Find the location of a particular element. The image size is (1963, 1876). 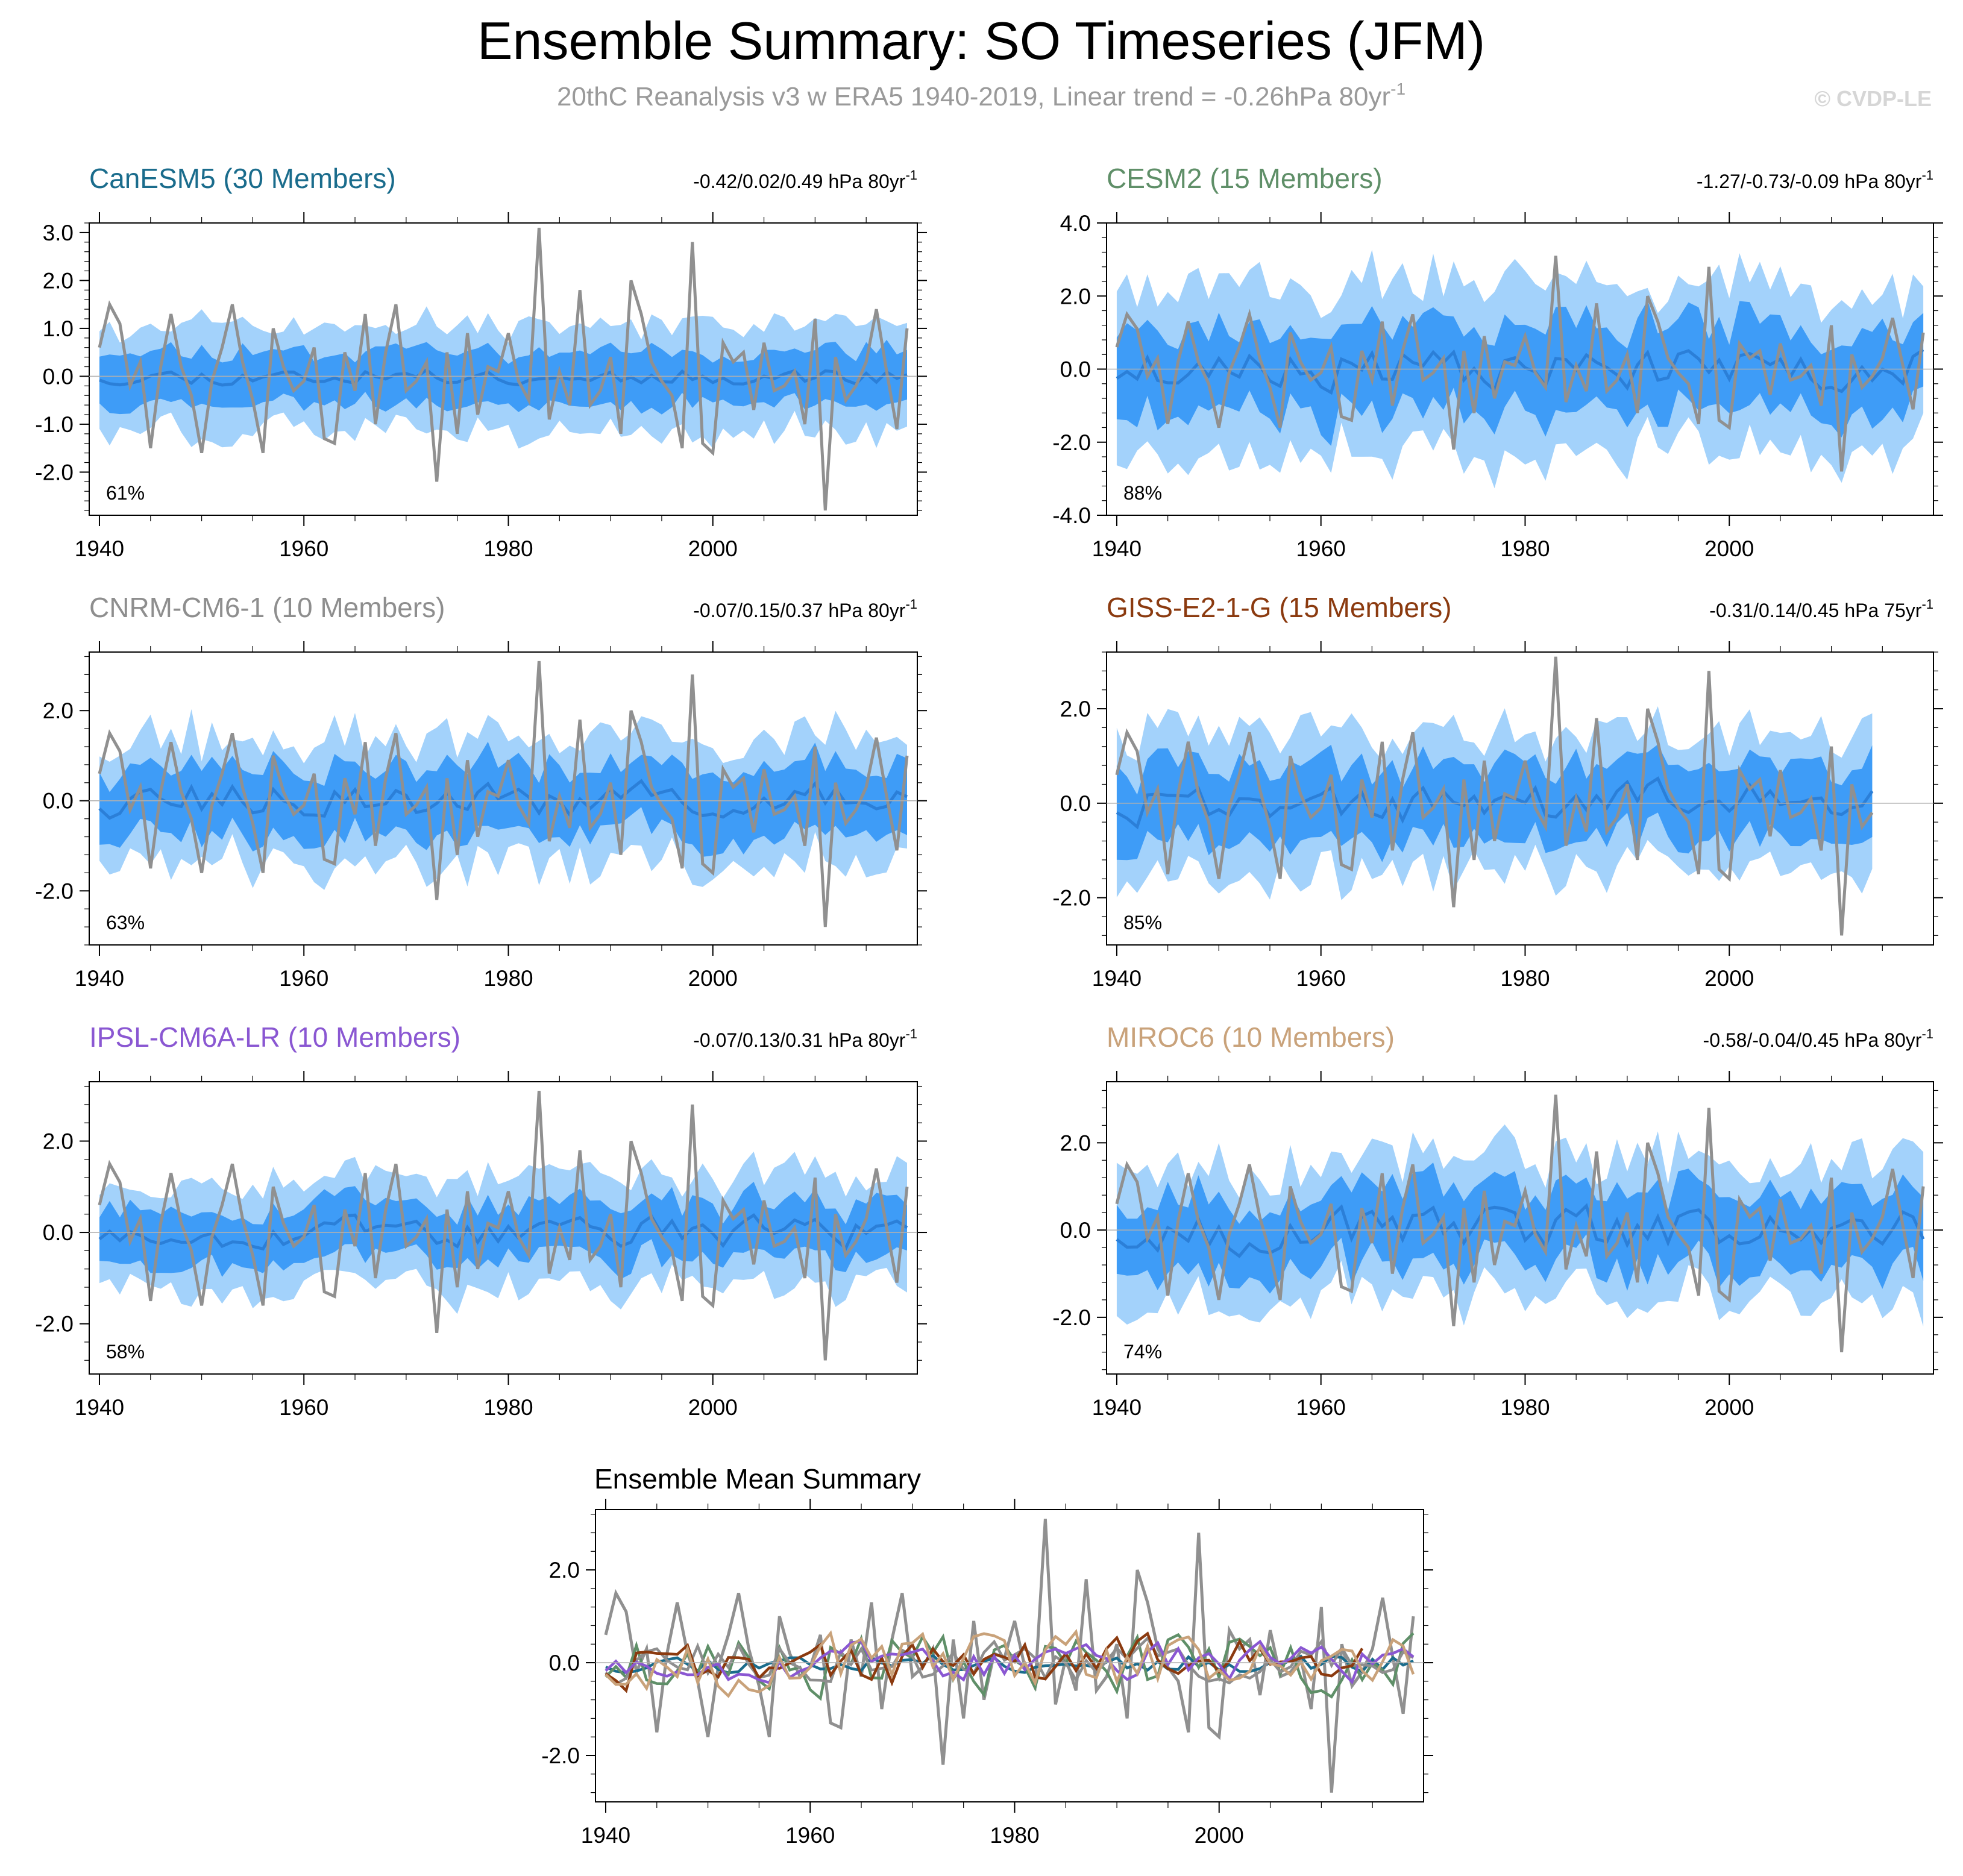

panel-percent-label: 61% is located at coordinates (125, 493).